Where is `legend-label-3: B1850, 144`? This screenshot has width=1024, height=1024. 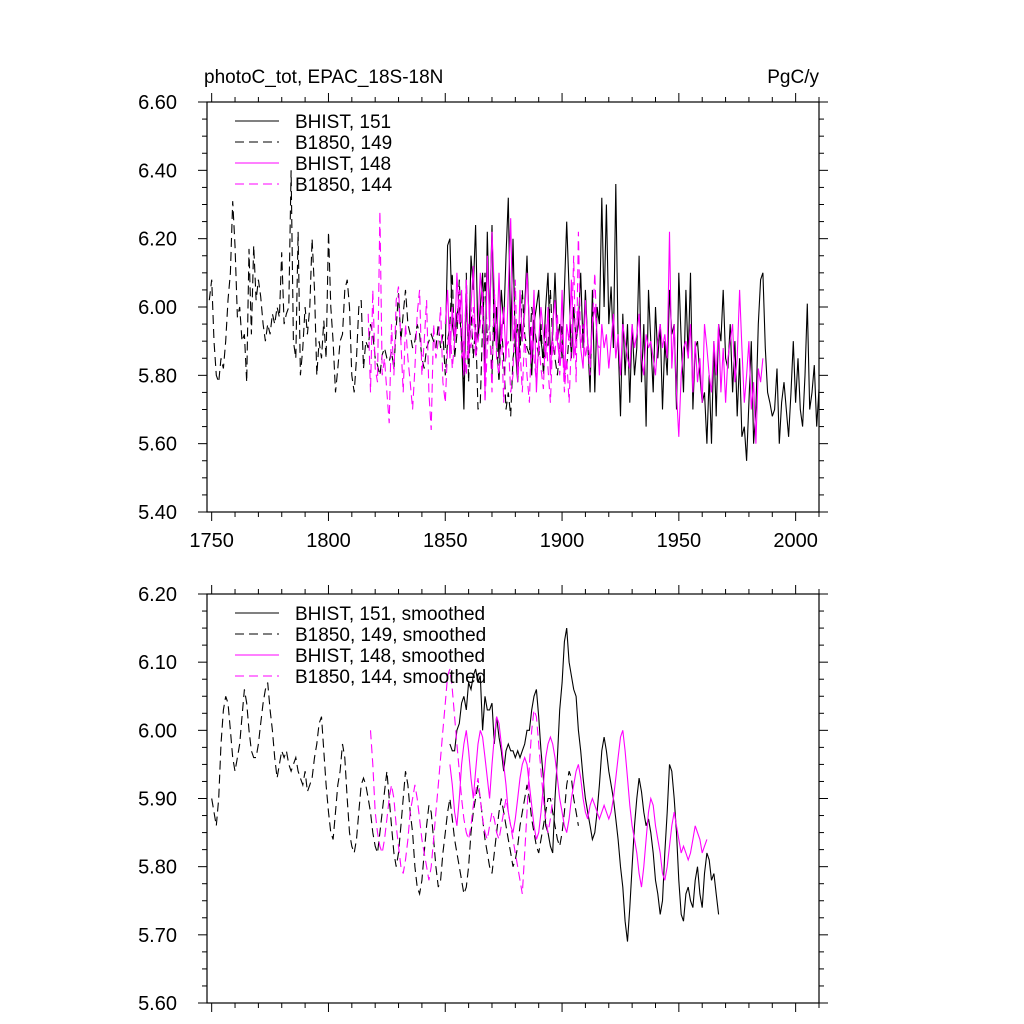
legend-label-3: B1850, 144 is located at coordinates (344, 185).